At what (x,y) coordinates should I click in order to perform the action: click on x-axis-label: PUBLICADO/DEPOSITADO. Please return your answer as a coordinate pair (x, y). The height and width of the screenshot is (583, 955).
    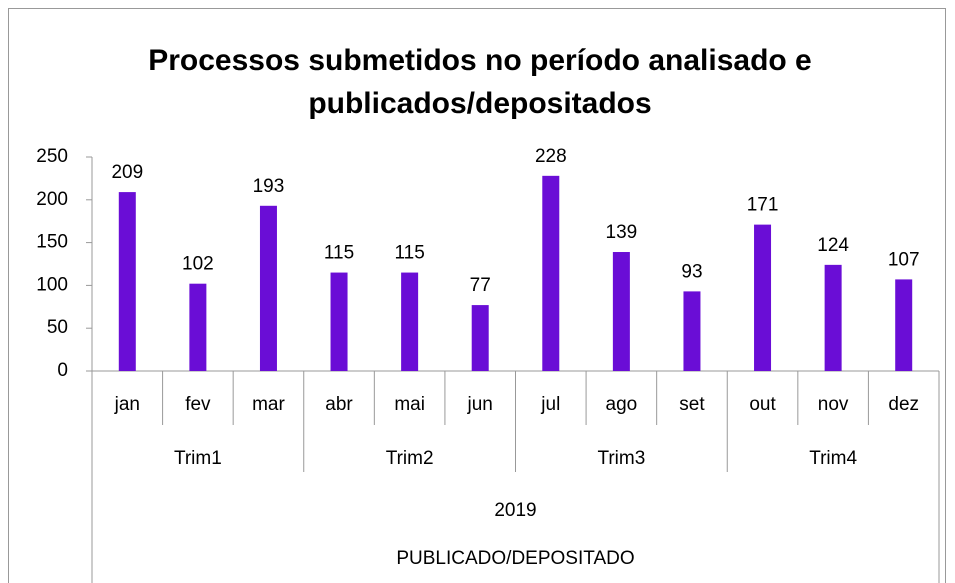
    Looking at the image, I should click on (515, 558).